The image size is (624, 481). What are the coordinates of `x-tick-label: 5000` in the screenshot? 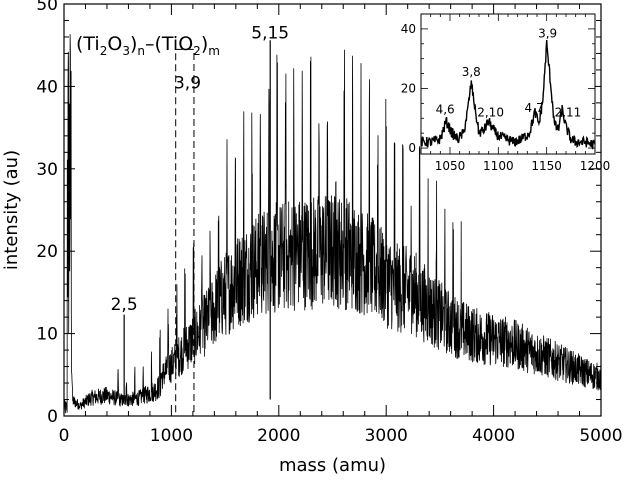 It's located at (600, 436).